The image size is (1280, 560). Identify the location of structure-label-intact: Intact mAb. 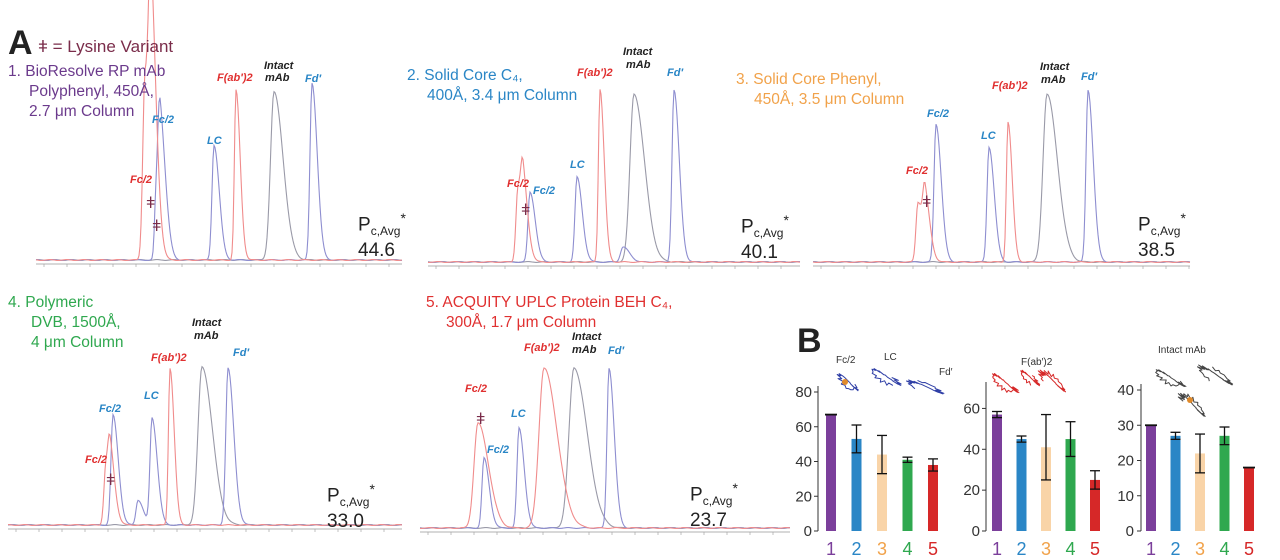
(1182, 350).